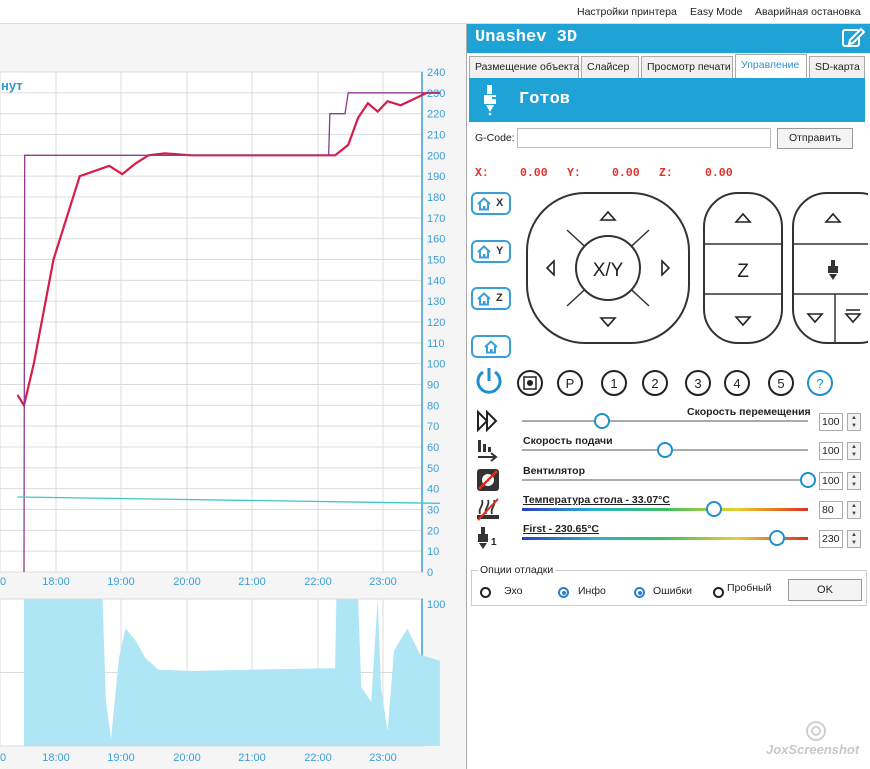 The height and width of the screenshot is (769, 870). What do you see at coordinates (491, 251) in the screenshot?
I see `home-y-button: Y` at bounding box center [491, 251].